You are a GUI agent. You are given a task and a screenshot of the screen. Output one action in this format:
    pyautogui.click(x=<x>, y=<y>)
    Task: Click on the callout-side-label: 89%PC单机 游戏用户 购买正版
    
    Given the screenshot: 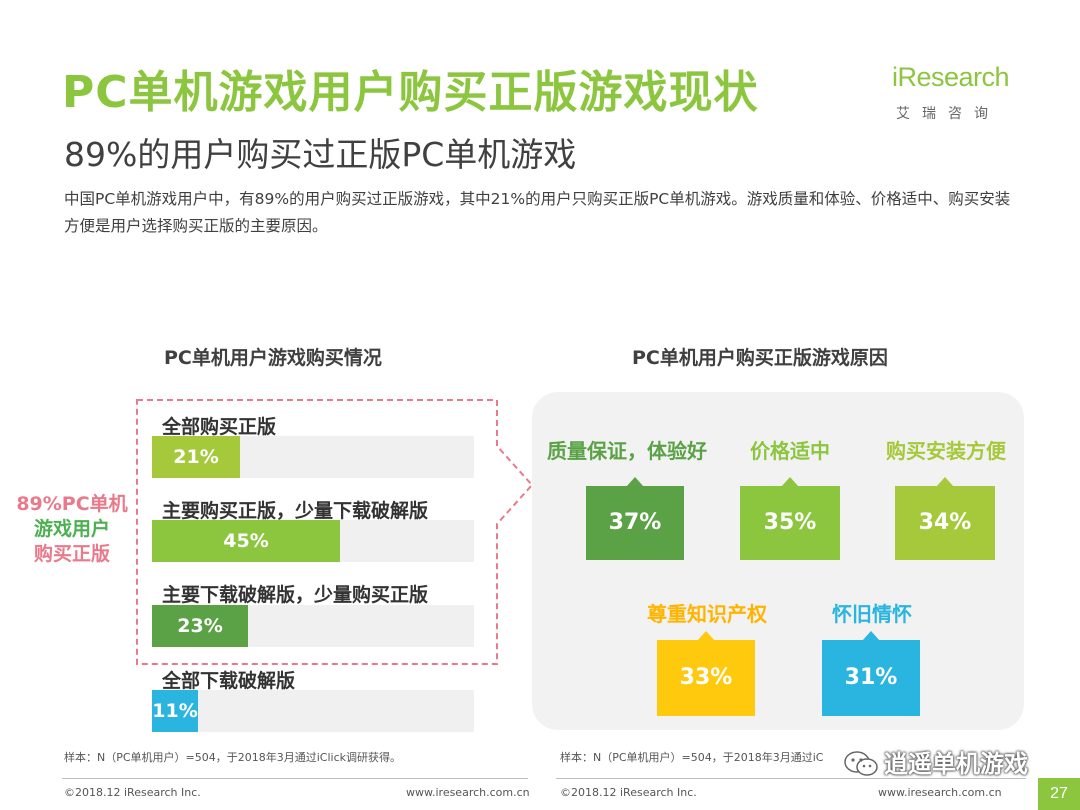 What is the action you would take?
    pyautogui.click(x=72, y=529)
    